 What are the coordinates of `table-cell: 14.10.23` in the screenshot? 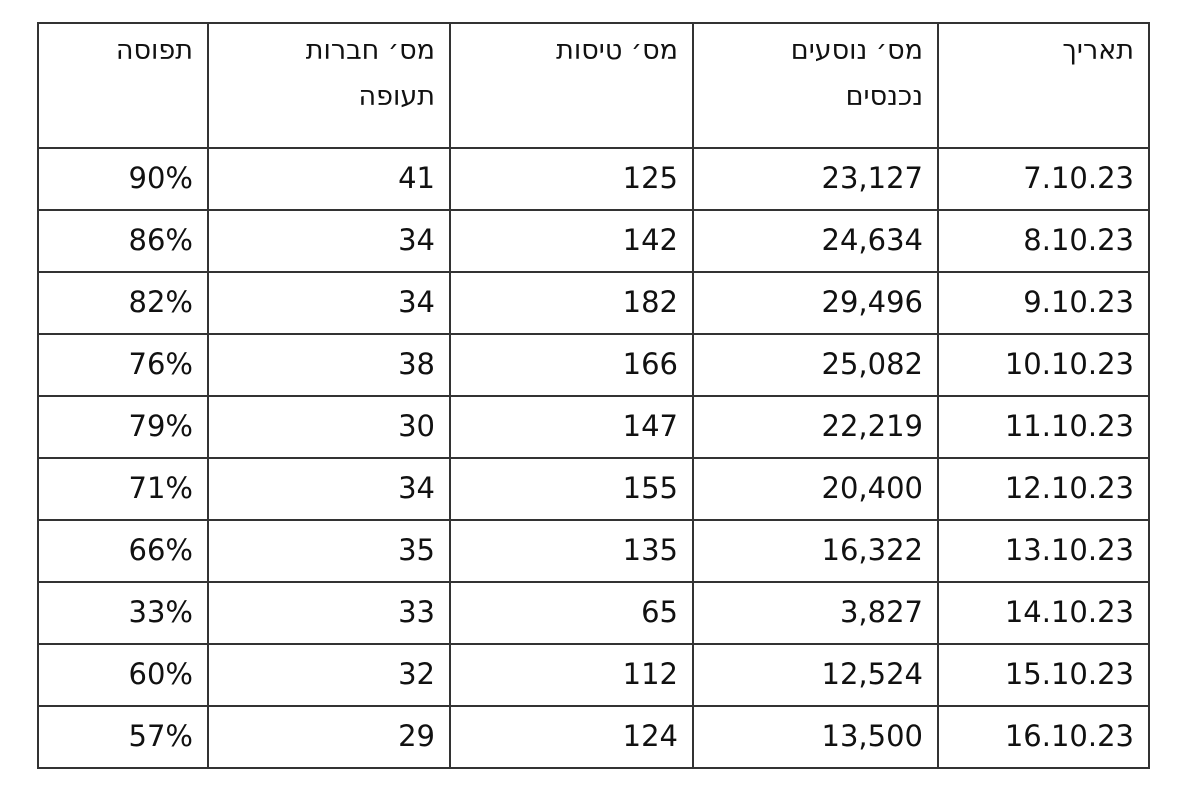 It's located at (1043, 613).